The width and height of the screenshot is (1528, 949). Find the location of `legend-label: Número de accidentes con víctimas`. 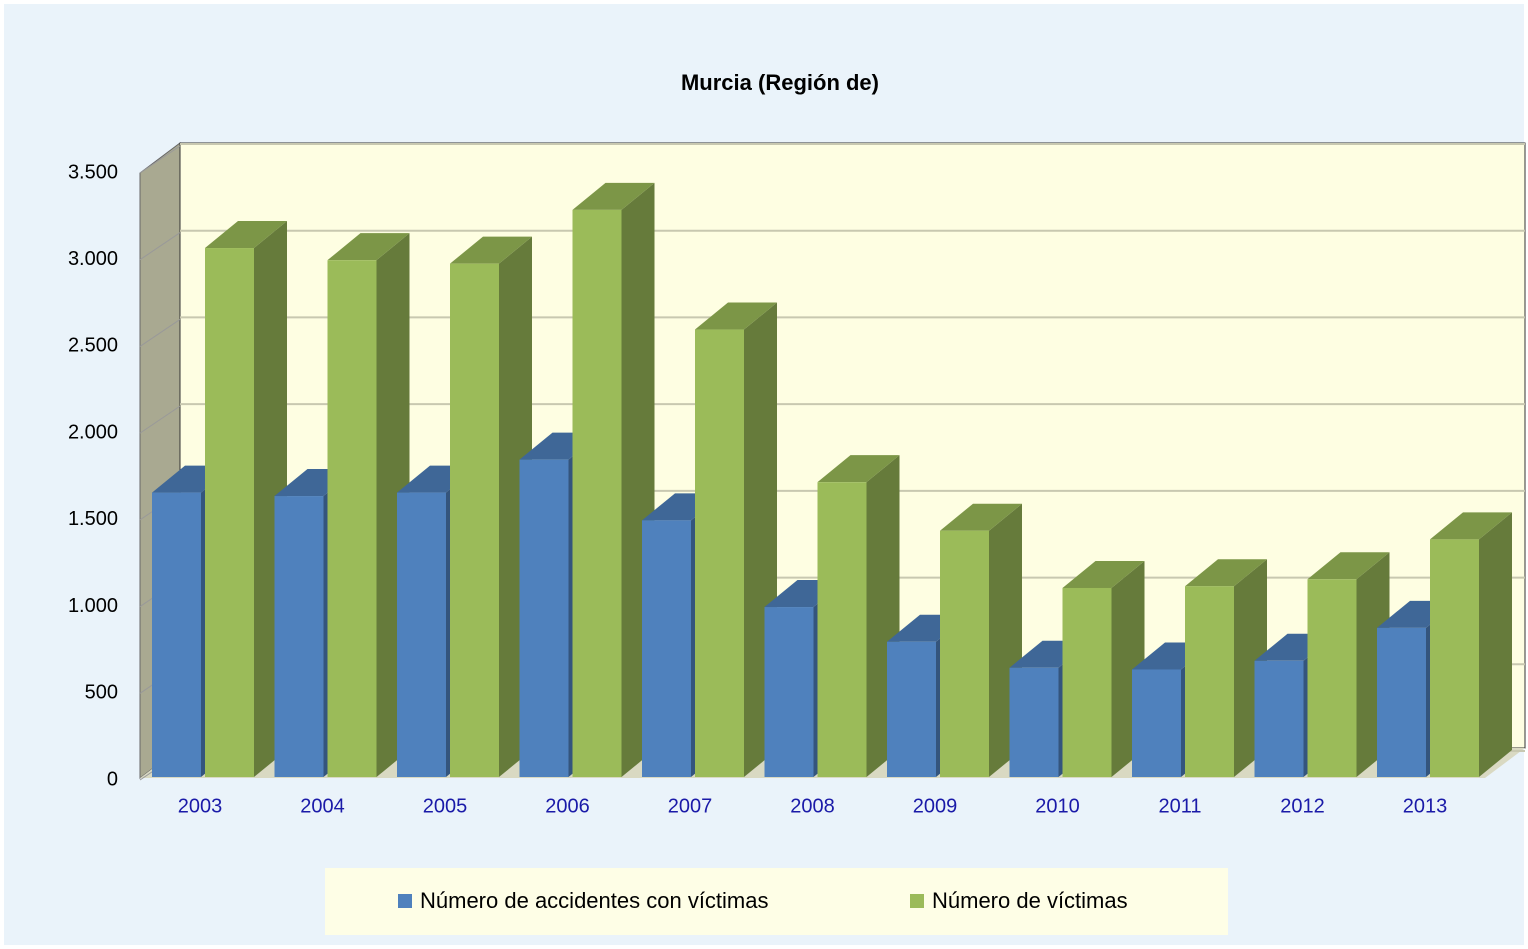

legend-label: Número de accidentes con víctimas is located at coordinates (594, 900).